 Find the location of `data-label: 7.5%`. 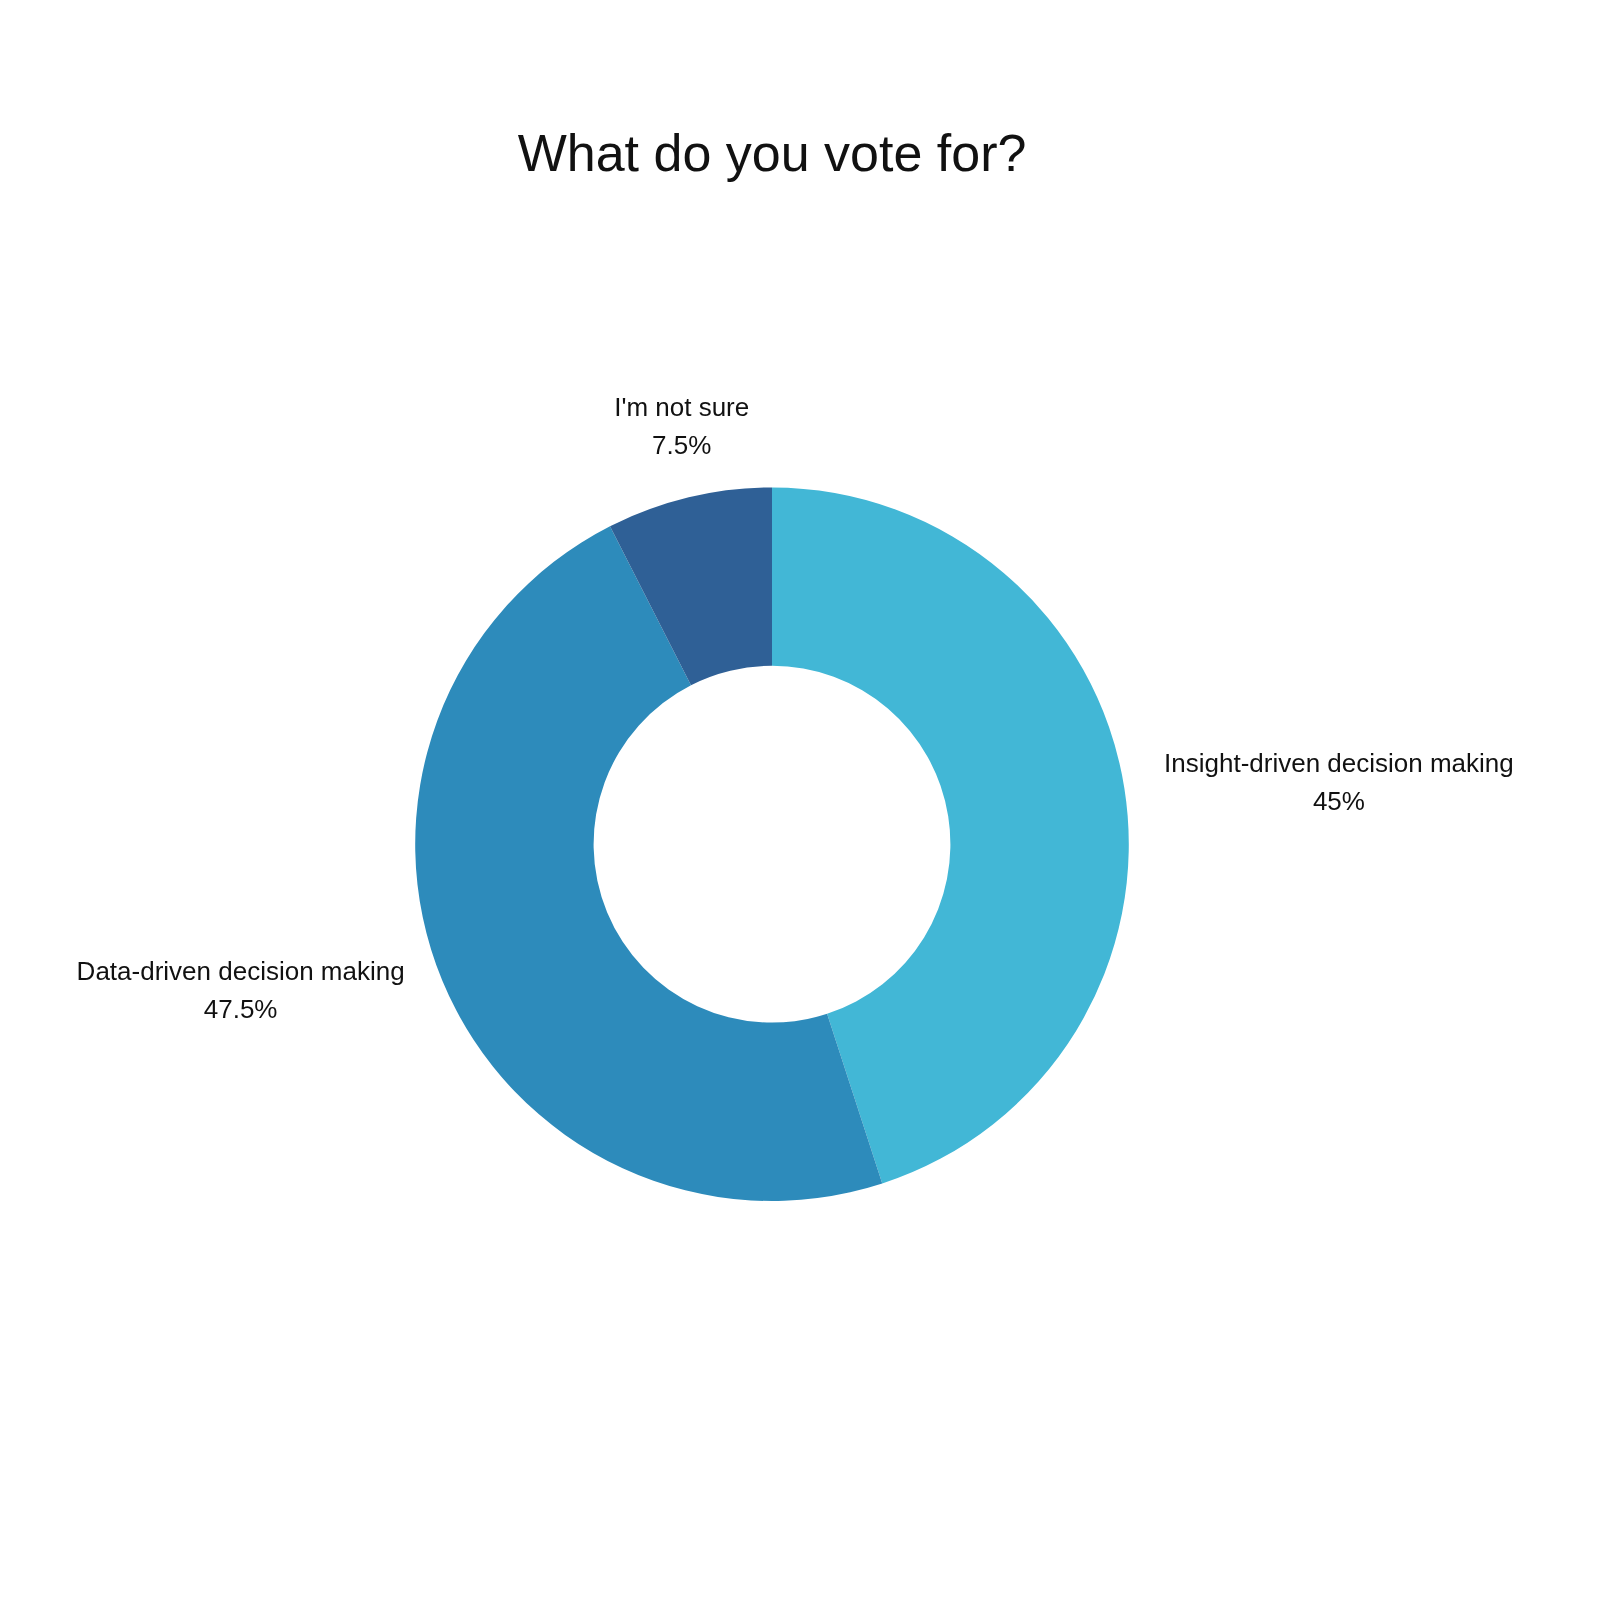

data-label: 7.5% is located at coordinates (682, 445).